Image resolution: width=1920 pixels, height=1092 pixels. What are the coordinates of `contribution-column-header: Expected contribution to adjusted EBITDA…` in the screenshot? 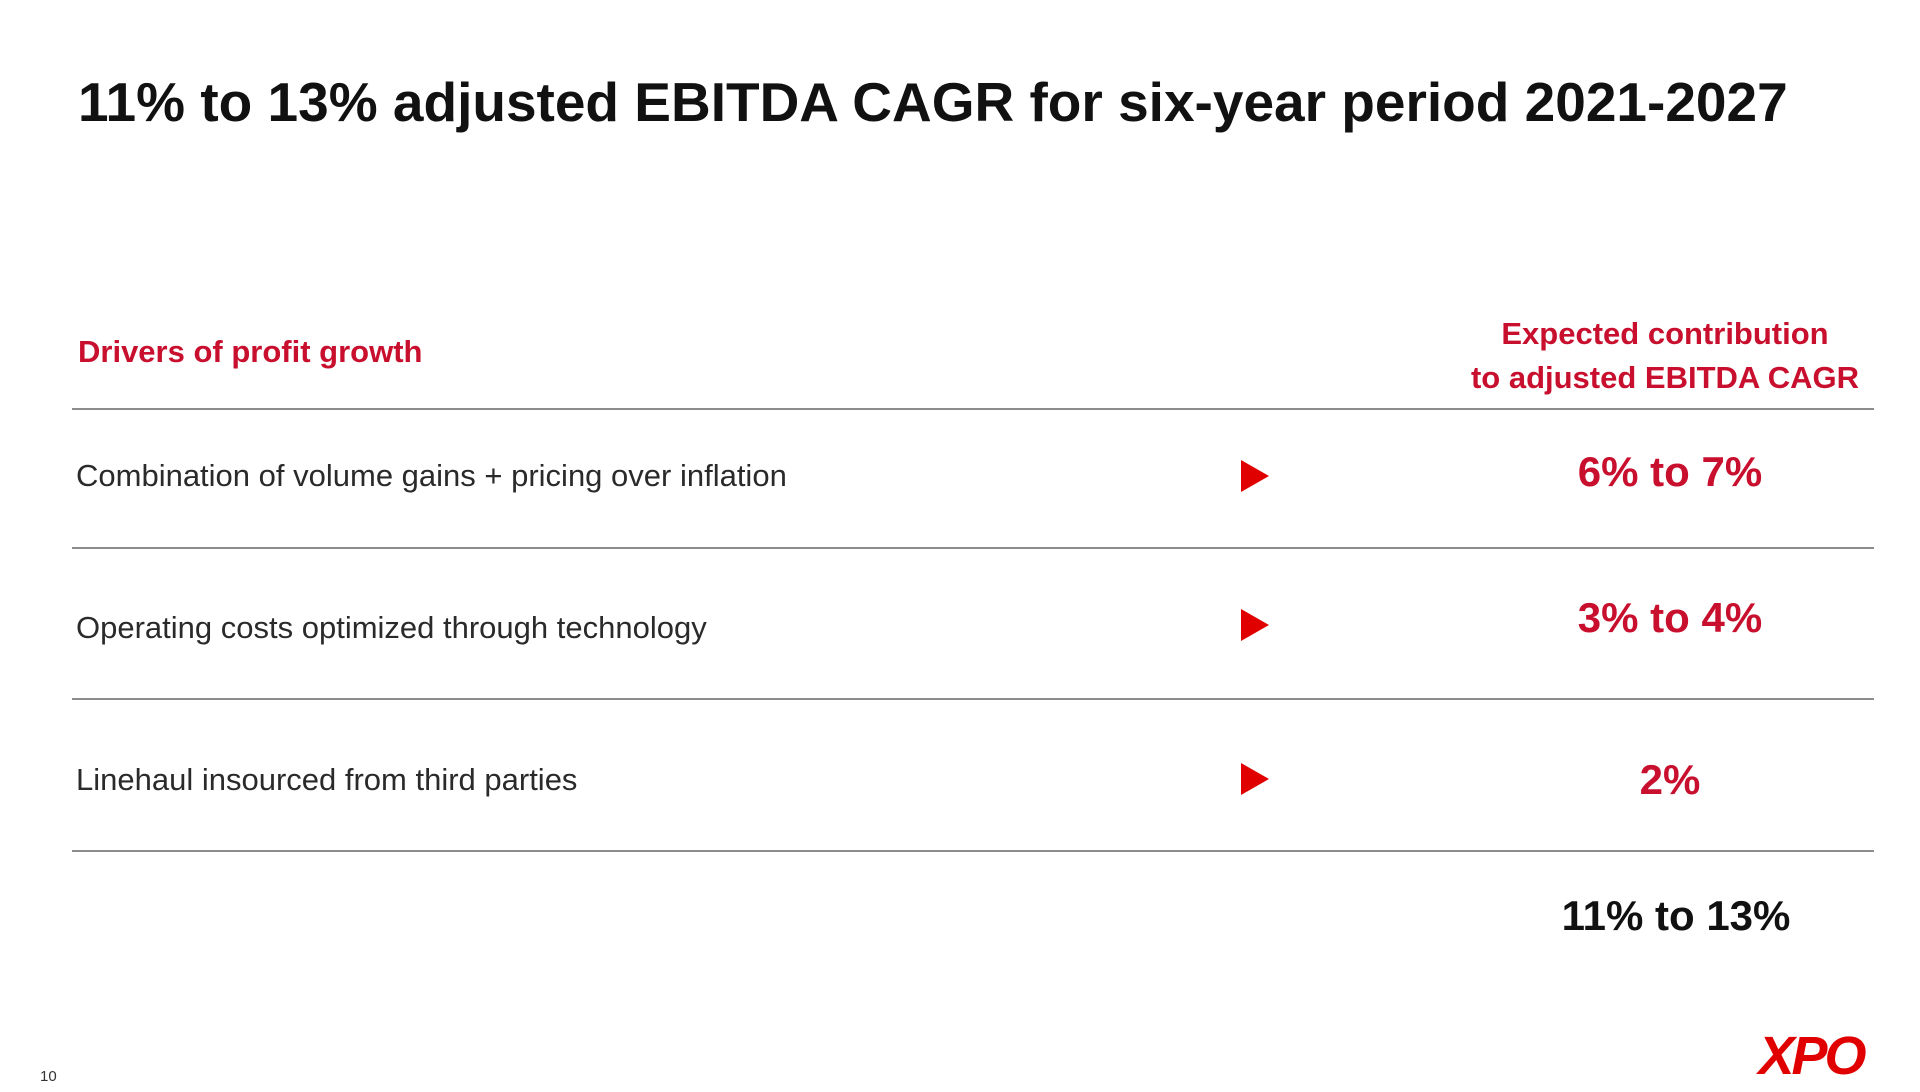 It's located at (1665, 356).